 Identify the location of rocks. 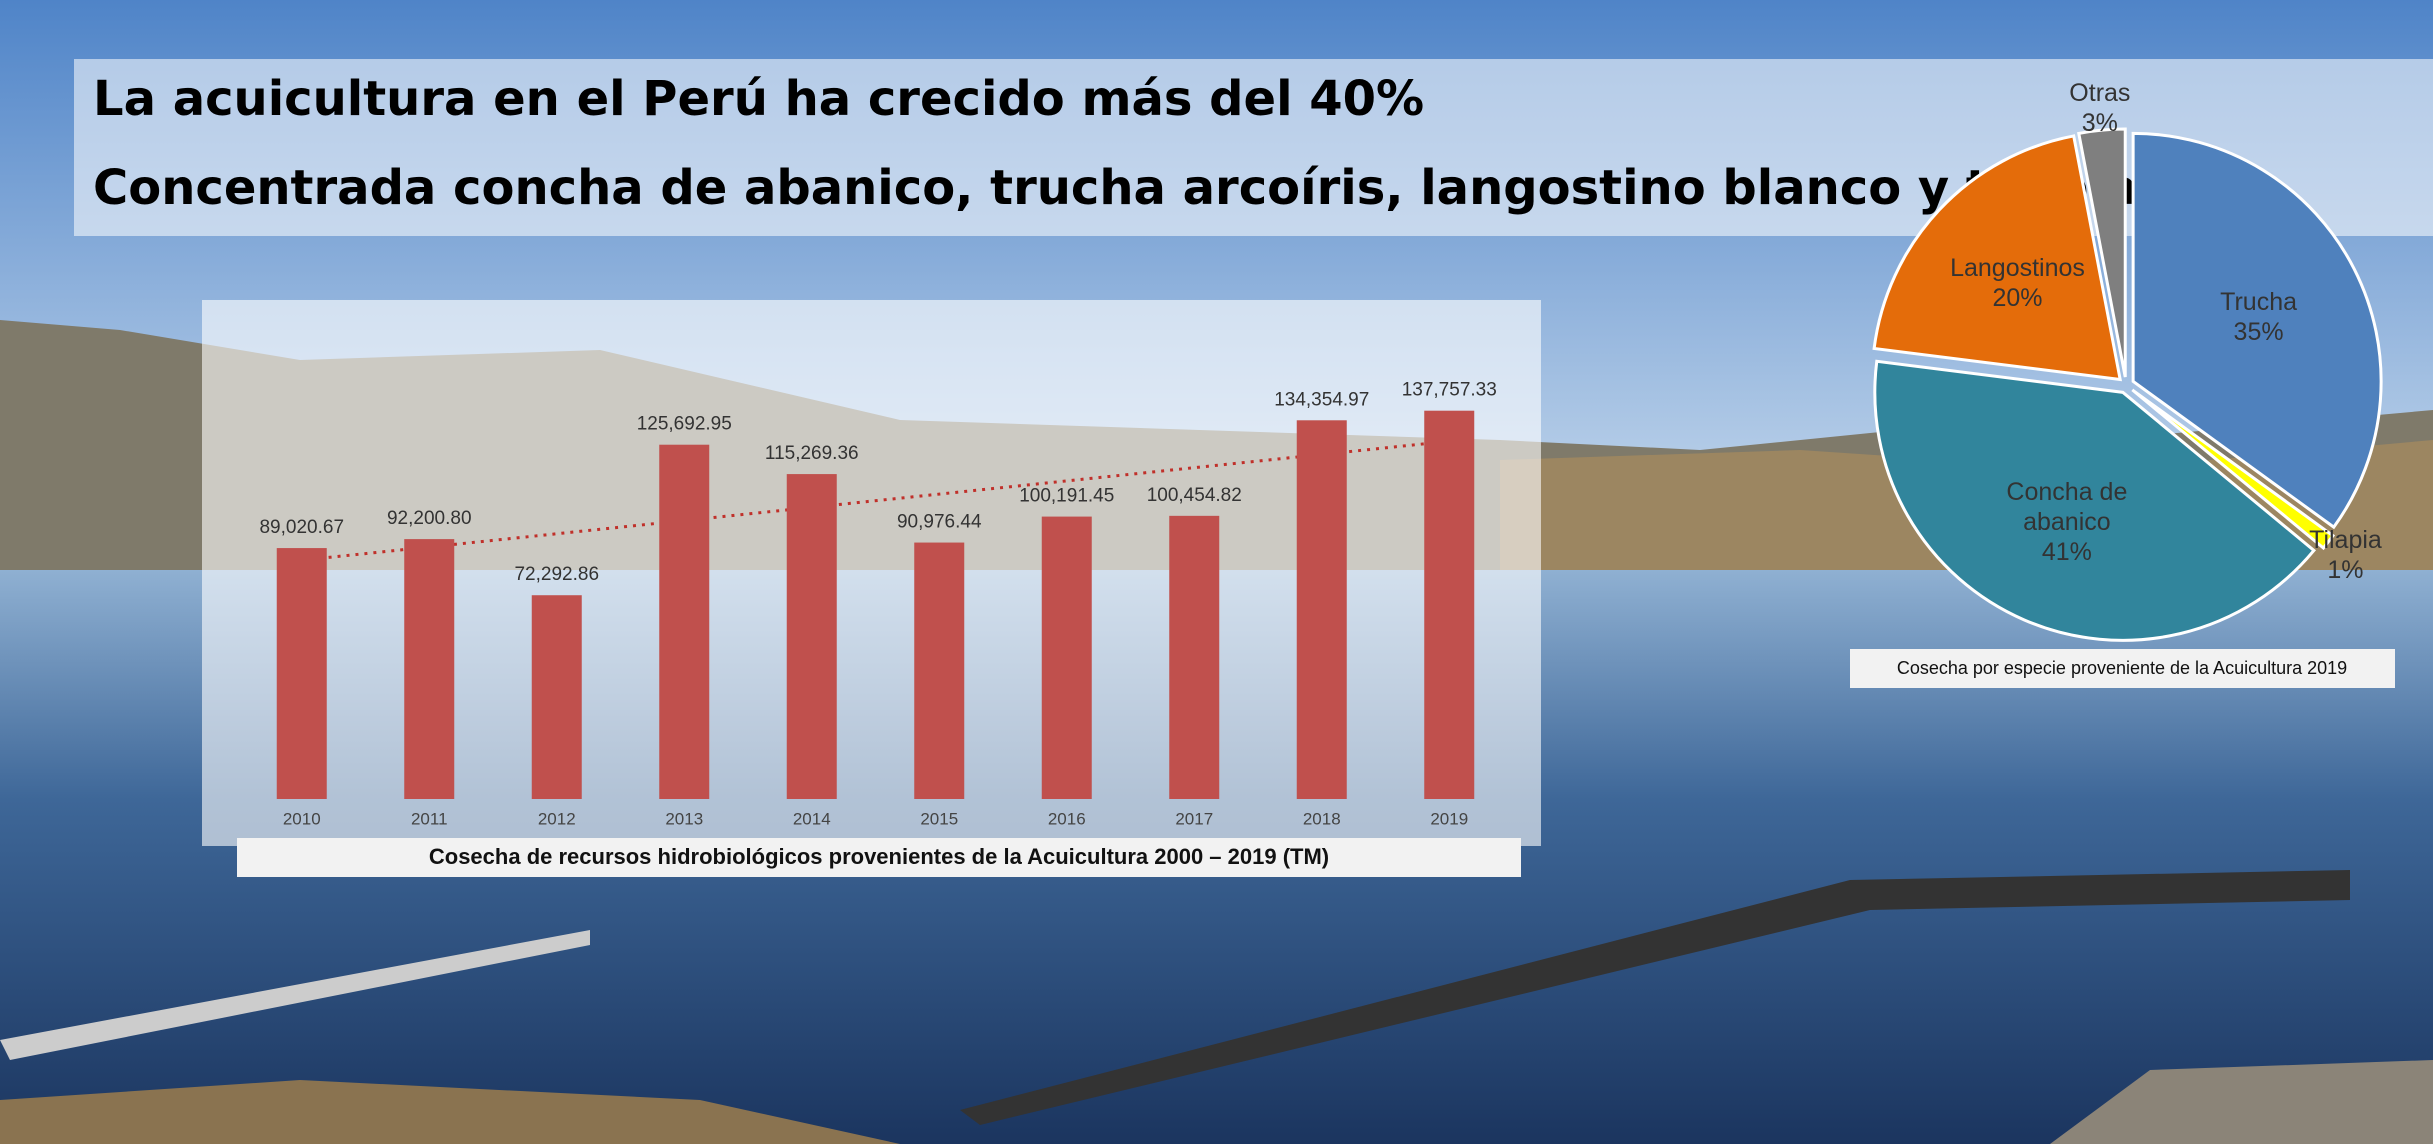
(2241, 1102).